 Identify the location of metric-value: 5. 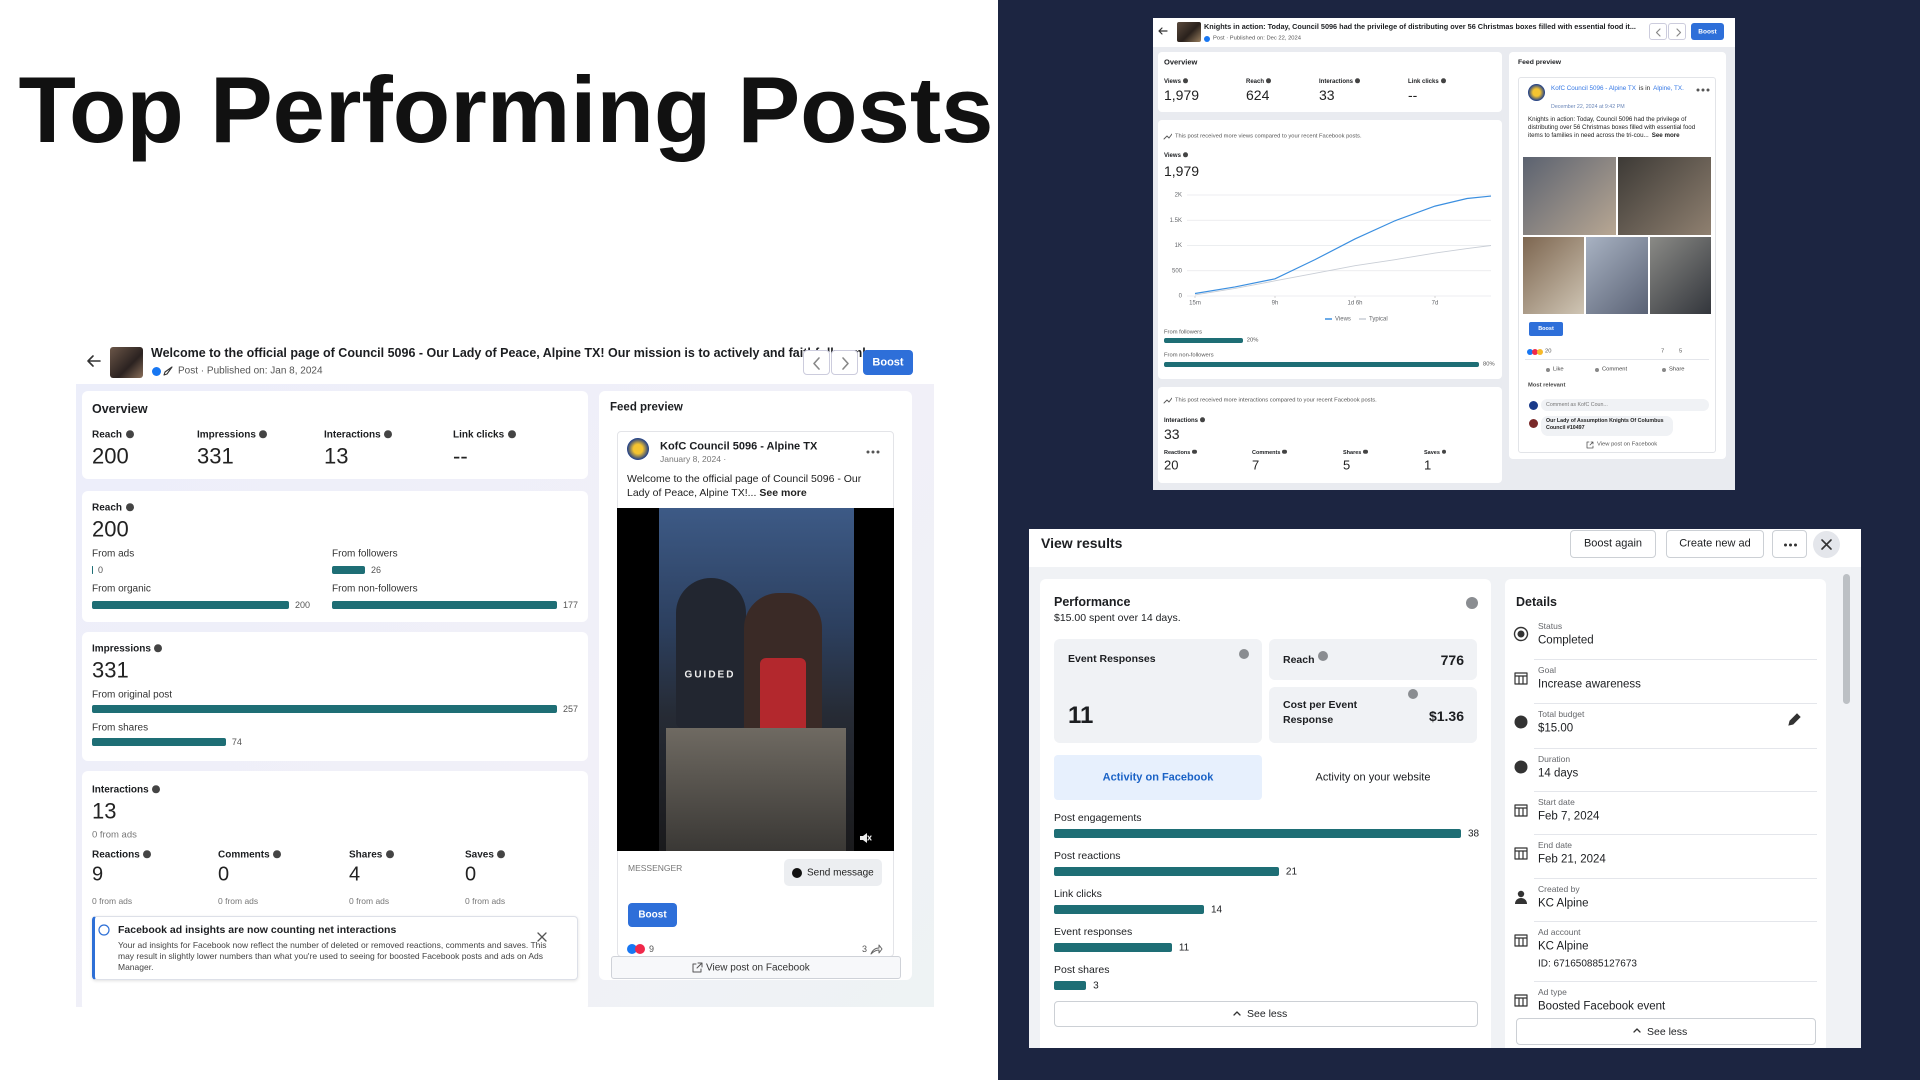
(1347, 465).